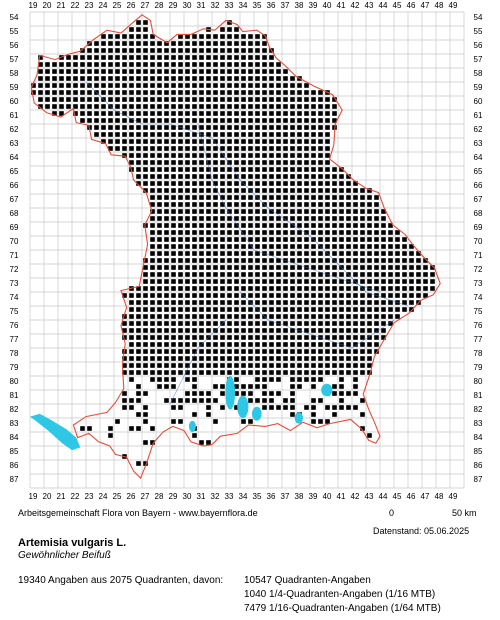 The height and width of the screenshot is (620, 500). I want to click on x-label-bottom: 40, so click(327, 496).